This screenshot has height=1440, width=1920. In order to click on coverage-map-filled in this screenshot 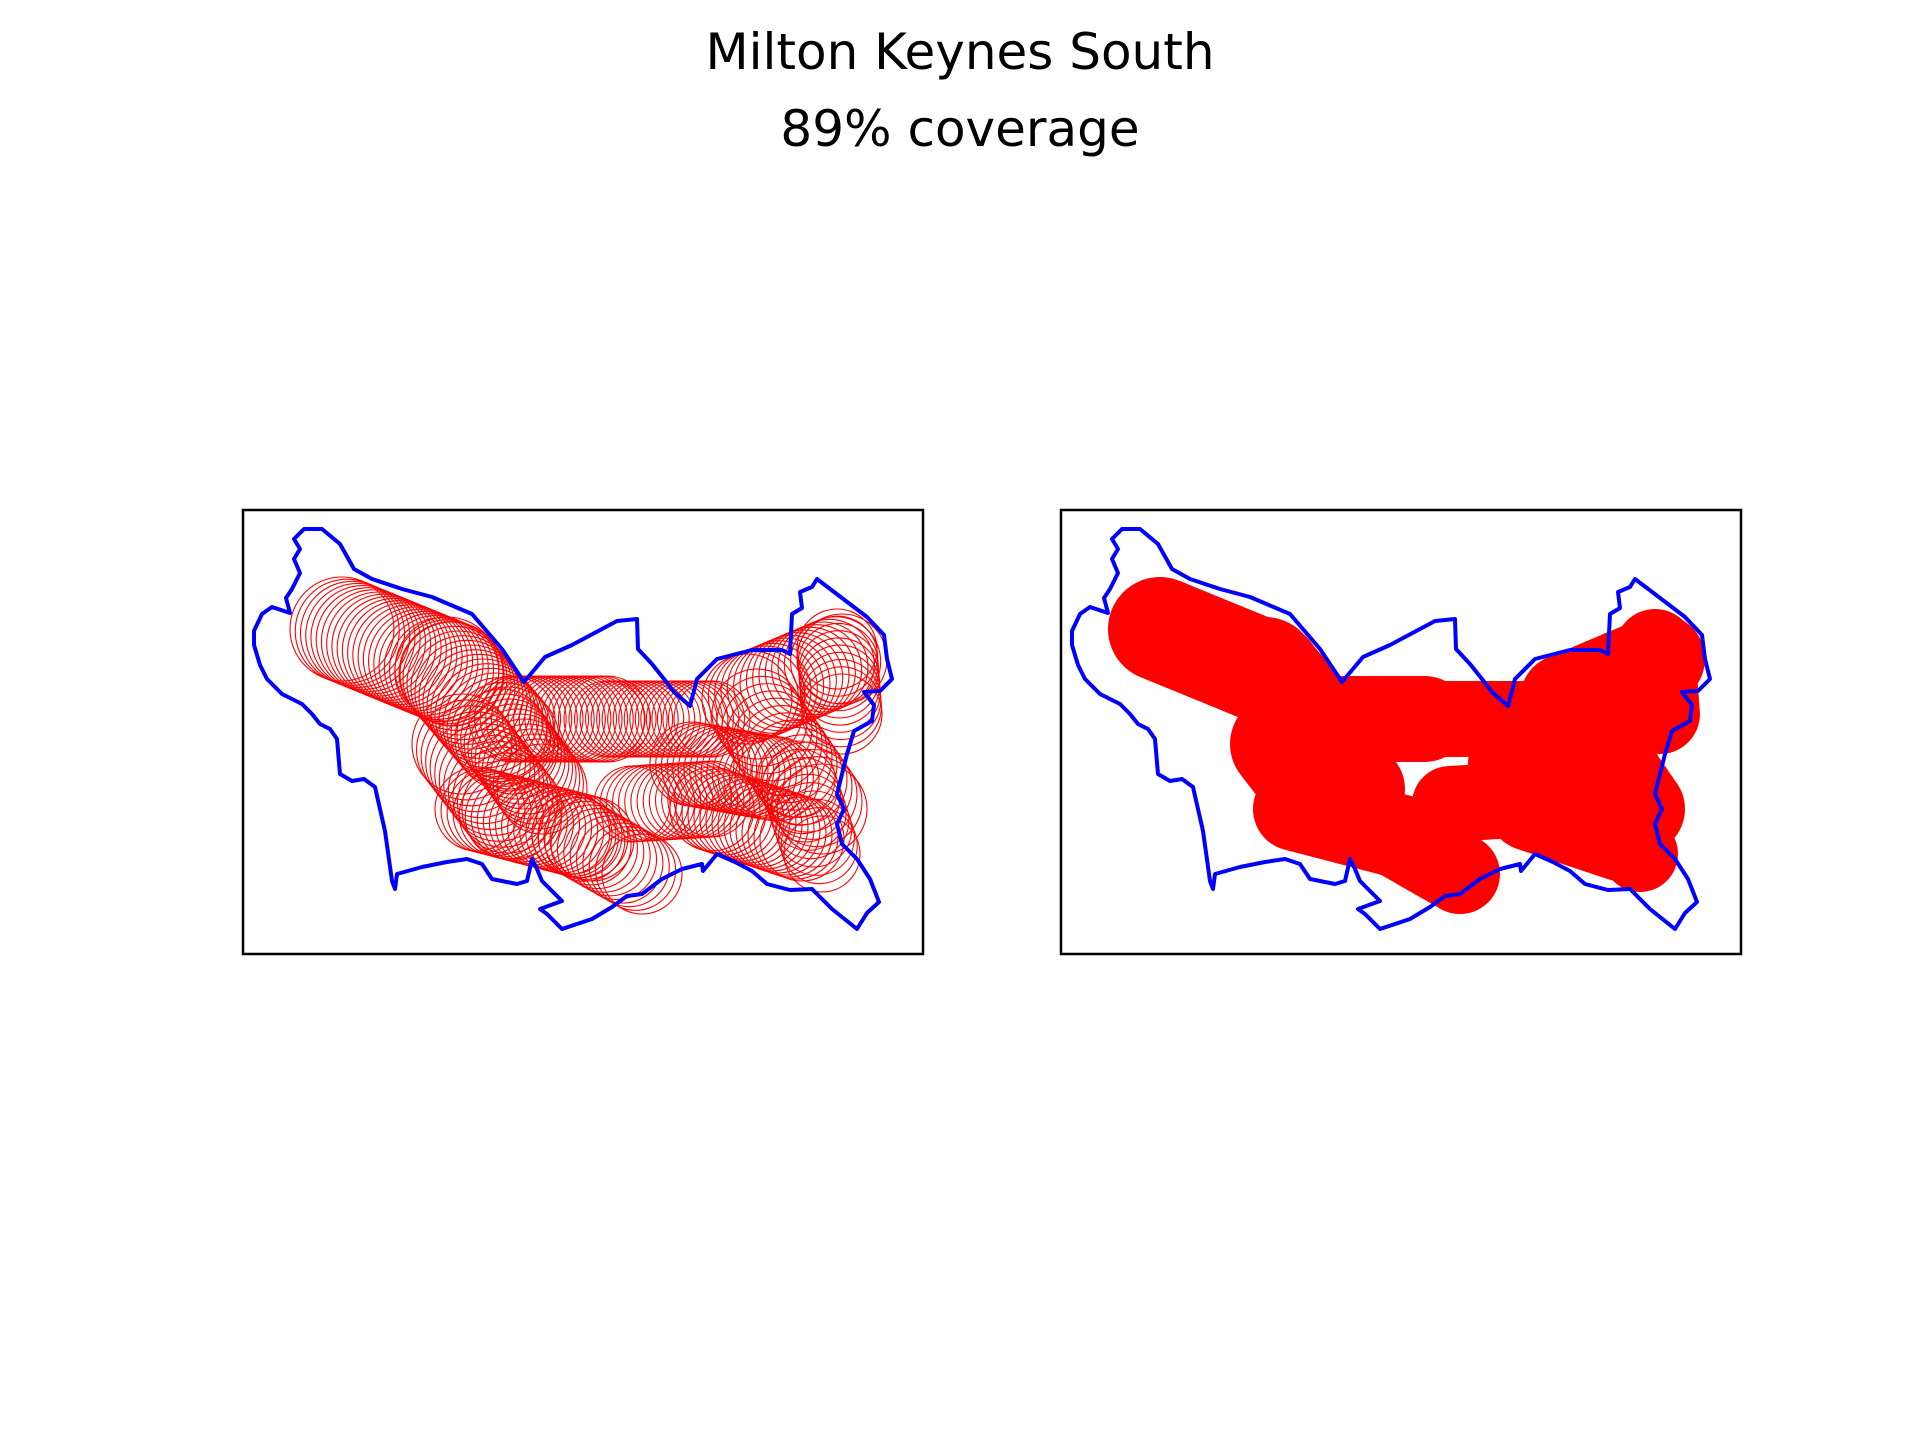, I will do `click(1401, 732)`.